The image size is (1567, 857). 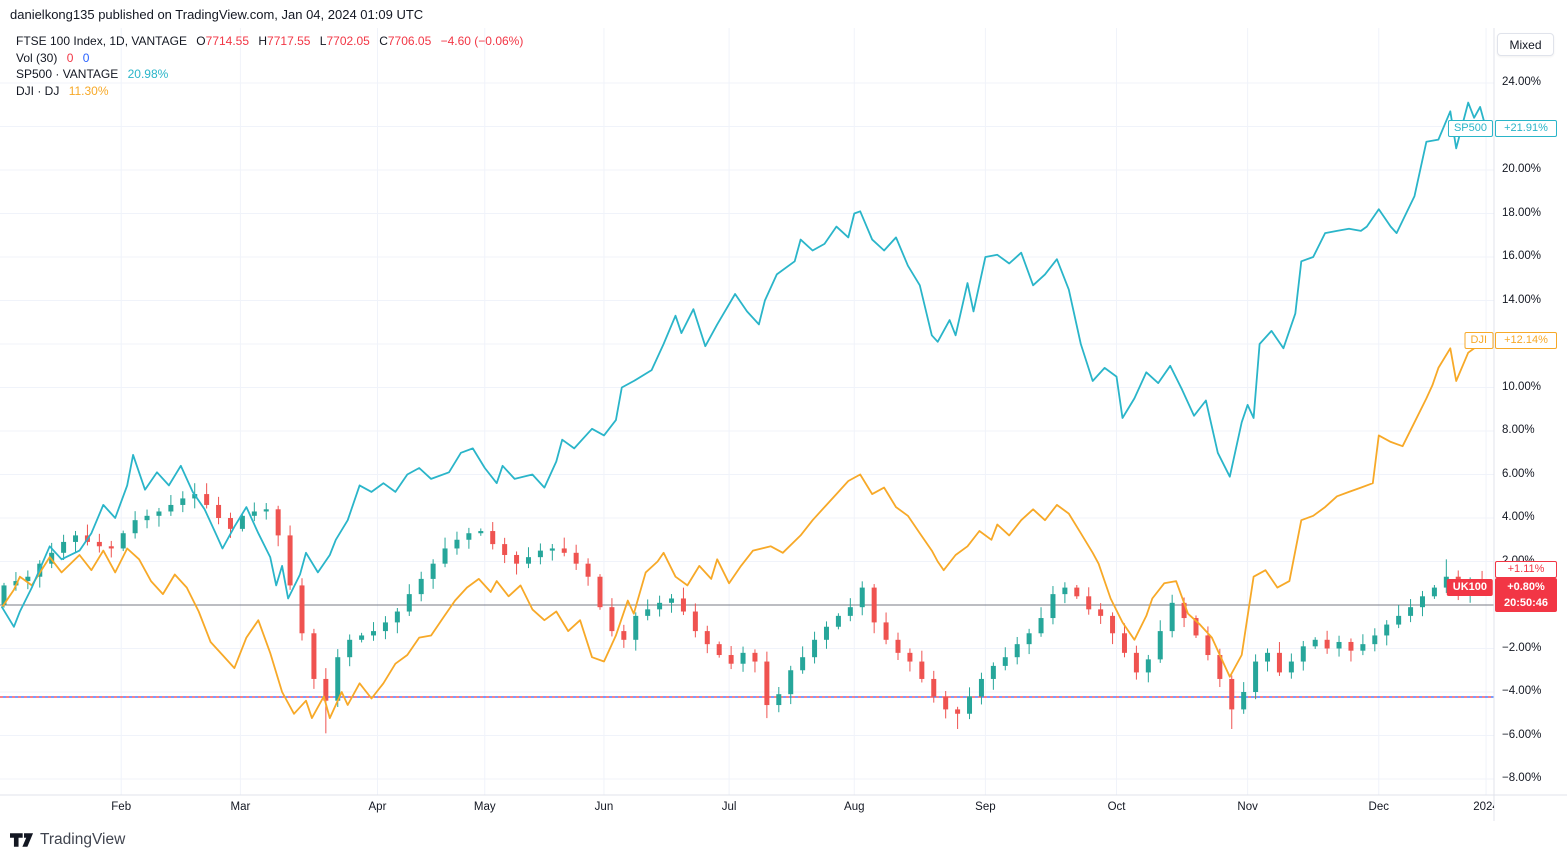 I want to click on time-tick-label: Mar, so click(x=240, y=807).